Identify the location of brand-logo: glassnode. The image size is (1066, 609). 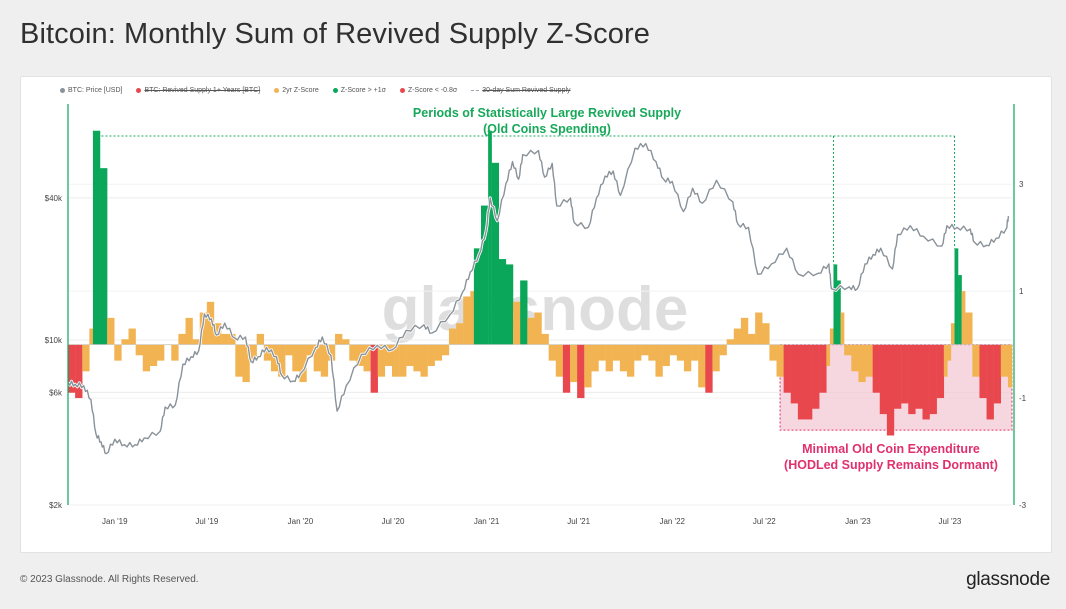
(1008, 579).